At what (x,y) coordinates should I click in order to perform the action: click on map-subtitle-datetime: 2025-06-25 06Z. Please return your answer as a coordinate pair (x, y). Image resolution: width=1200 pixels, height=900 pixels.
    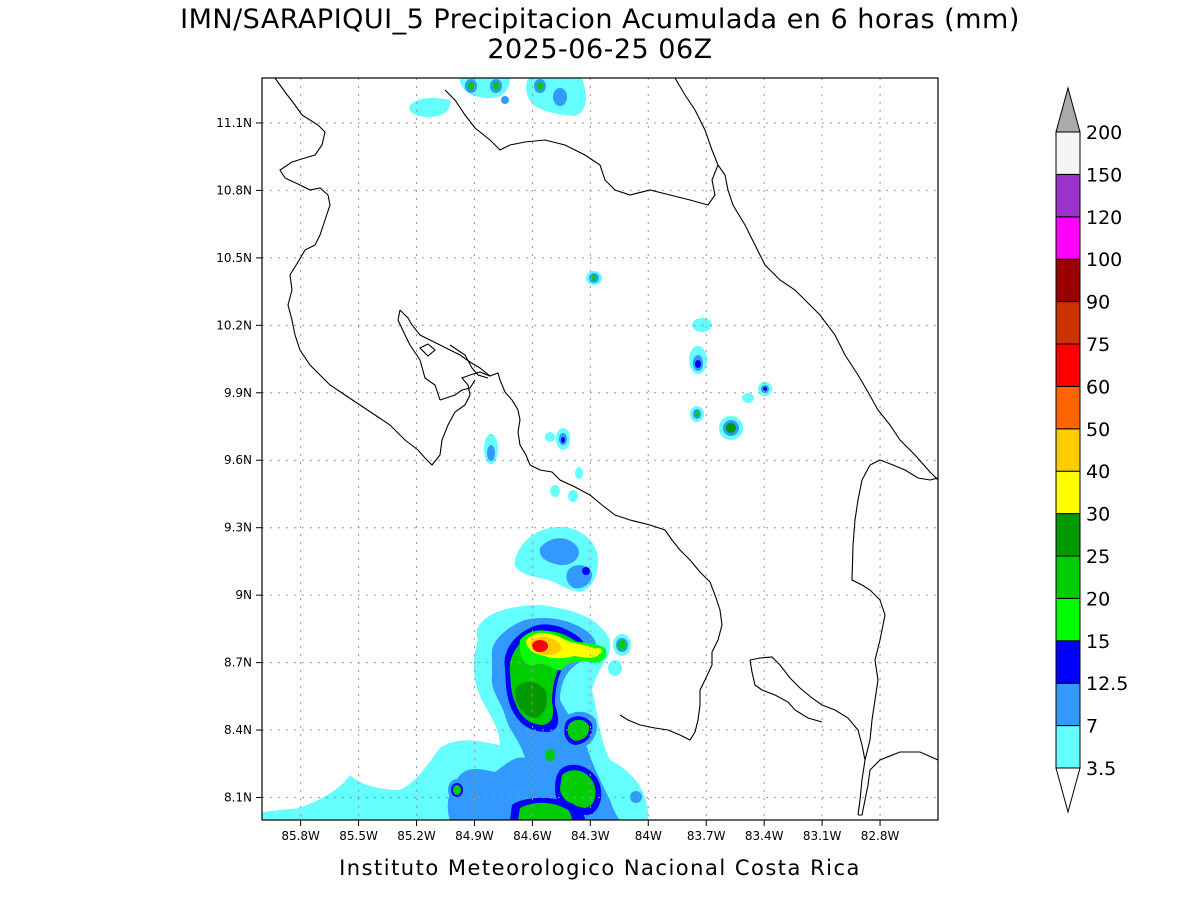
    Looking at the image, I should click on (600, 49).